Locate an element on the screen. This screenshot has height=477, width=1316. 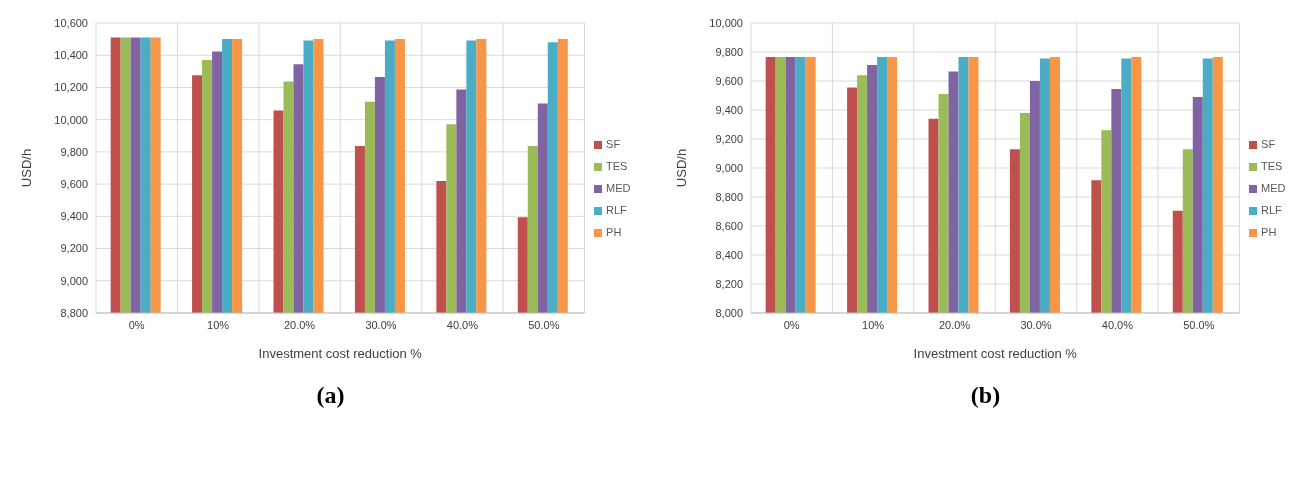
y-tick-label: 8,400 is located at coordinates (728, 254).